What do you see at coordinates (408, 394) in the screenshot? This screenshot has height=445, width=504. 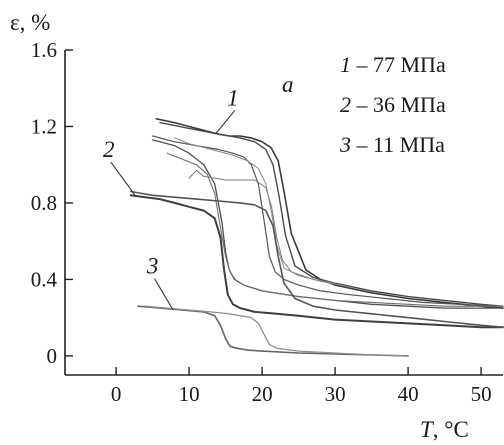 I see `x-tick-label: 40` at bounding box center [408, 394].